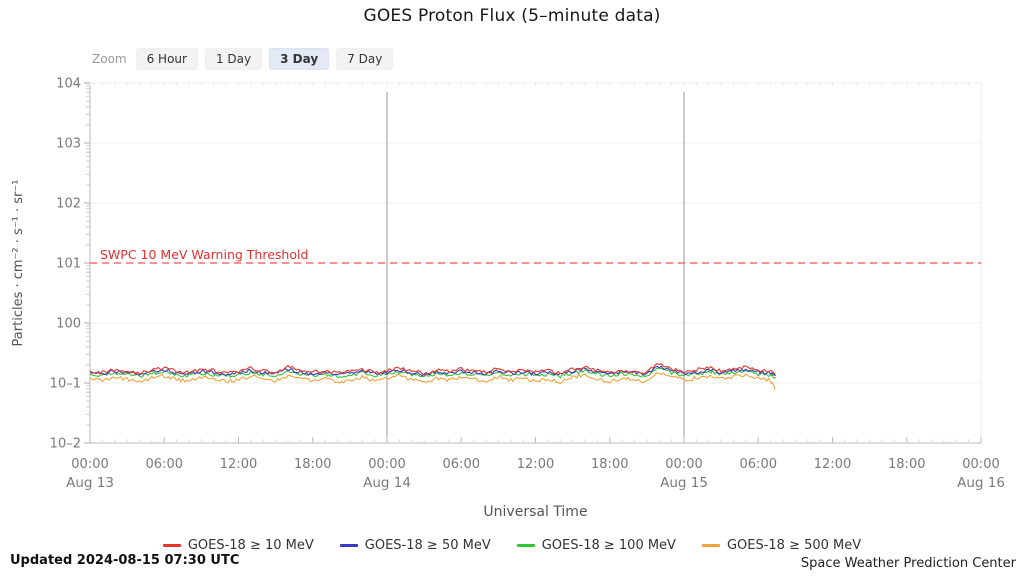  I want to click on legend-item-1: GOES-18 ≥ 50 MeV, so click(415, 545).